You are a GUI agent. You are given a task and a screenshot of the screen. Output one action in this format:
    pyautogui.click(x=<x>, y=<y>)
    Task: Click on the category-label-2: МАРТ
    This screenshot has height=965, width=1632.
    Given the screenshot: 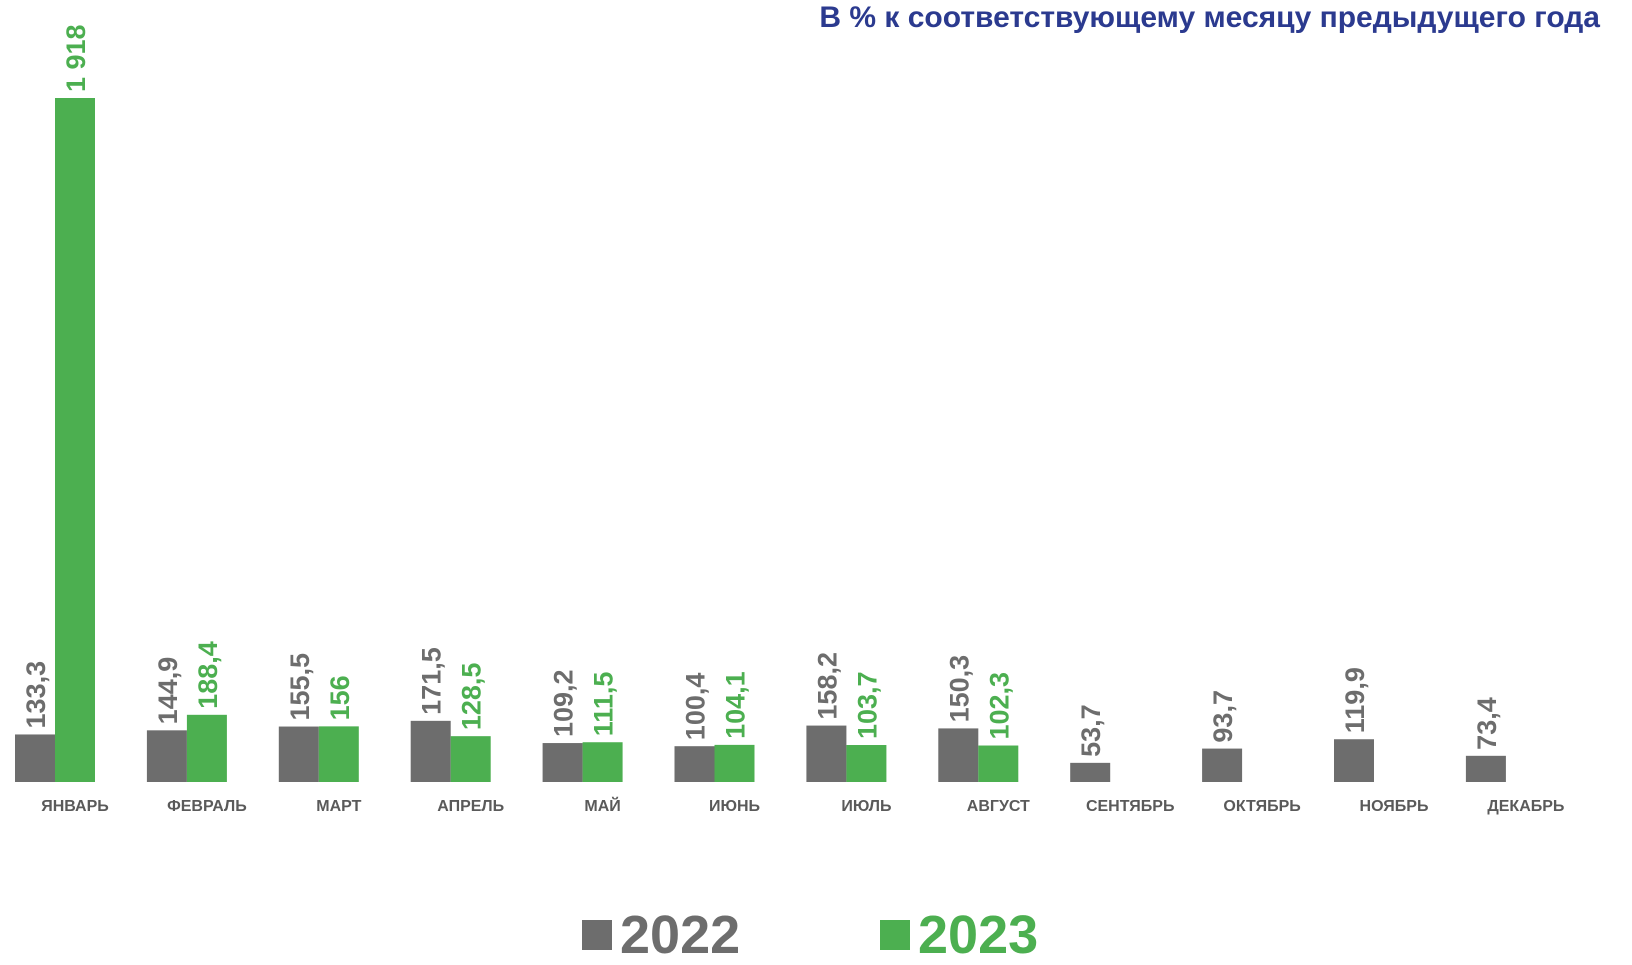 What is the action you would take?
    pyautogui.click(x=338, y=806)
    